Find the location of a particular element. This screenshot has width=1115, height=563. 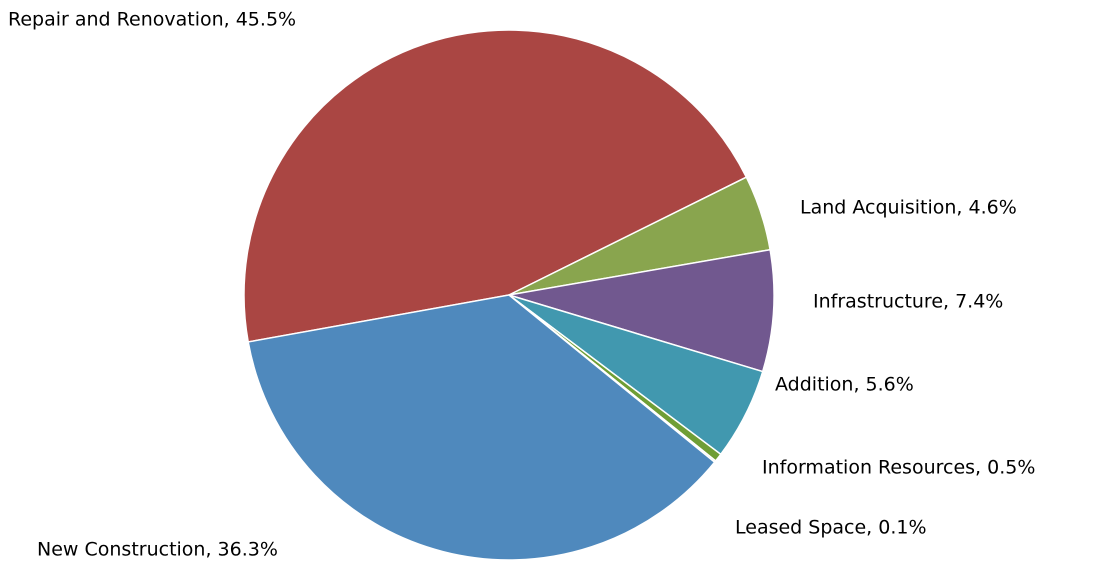

data-label: Infrastructure, 7.4% is located at coordinates (908, 302).